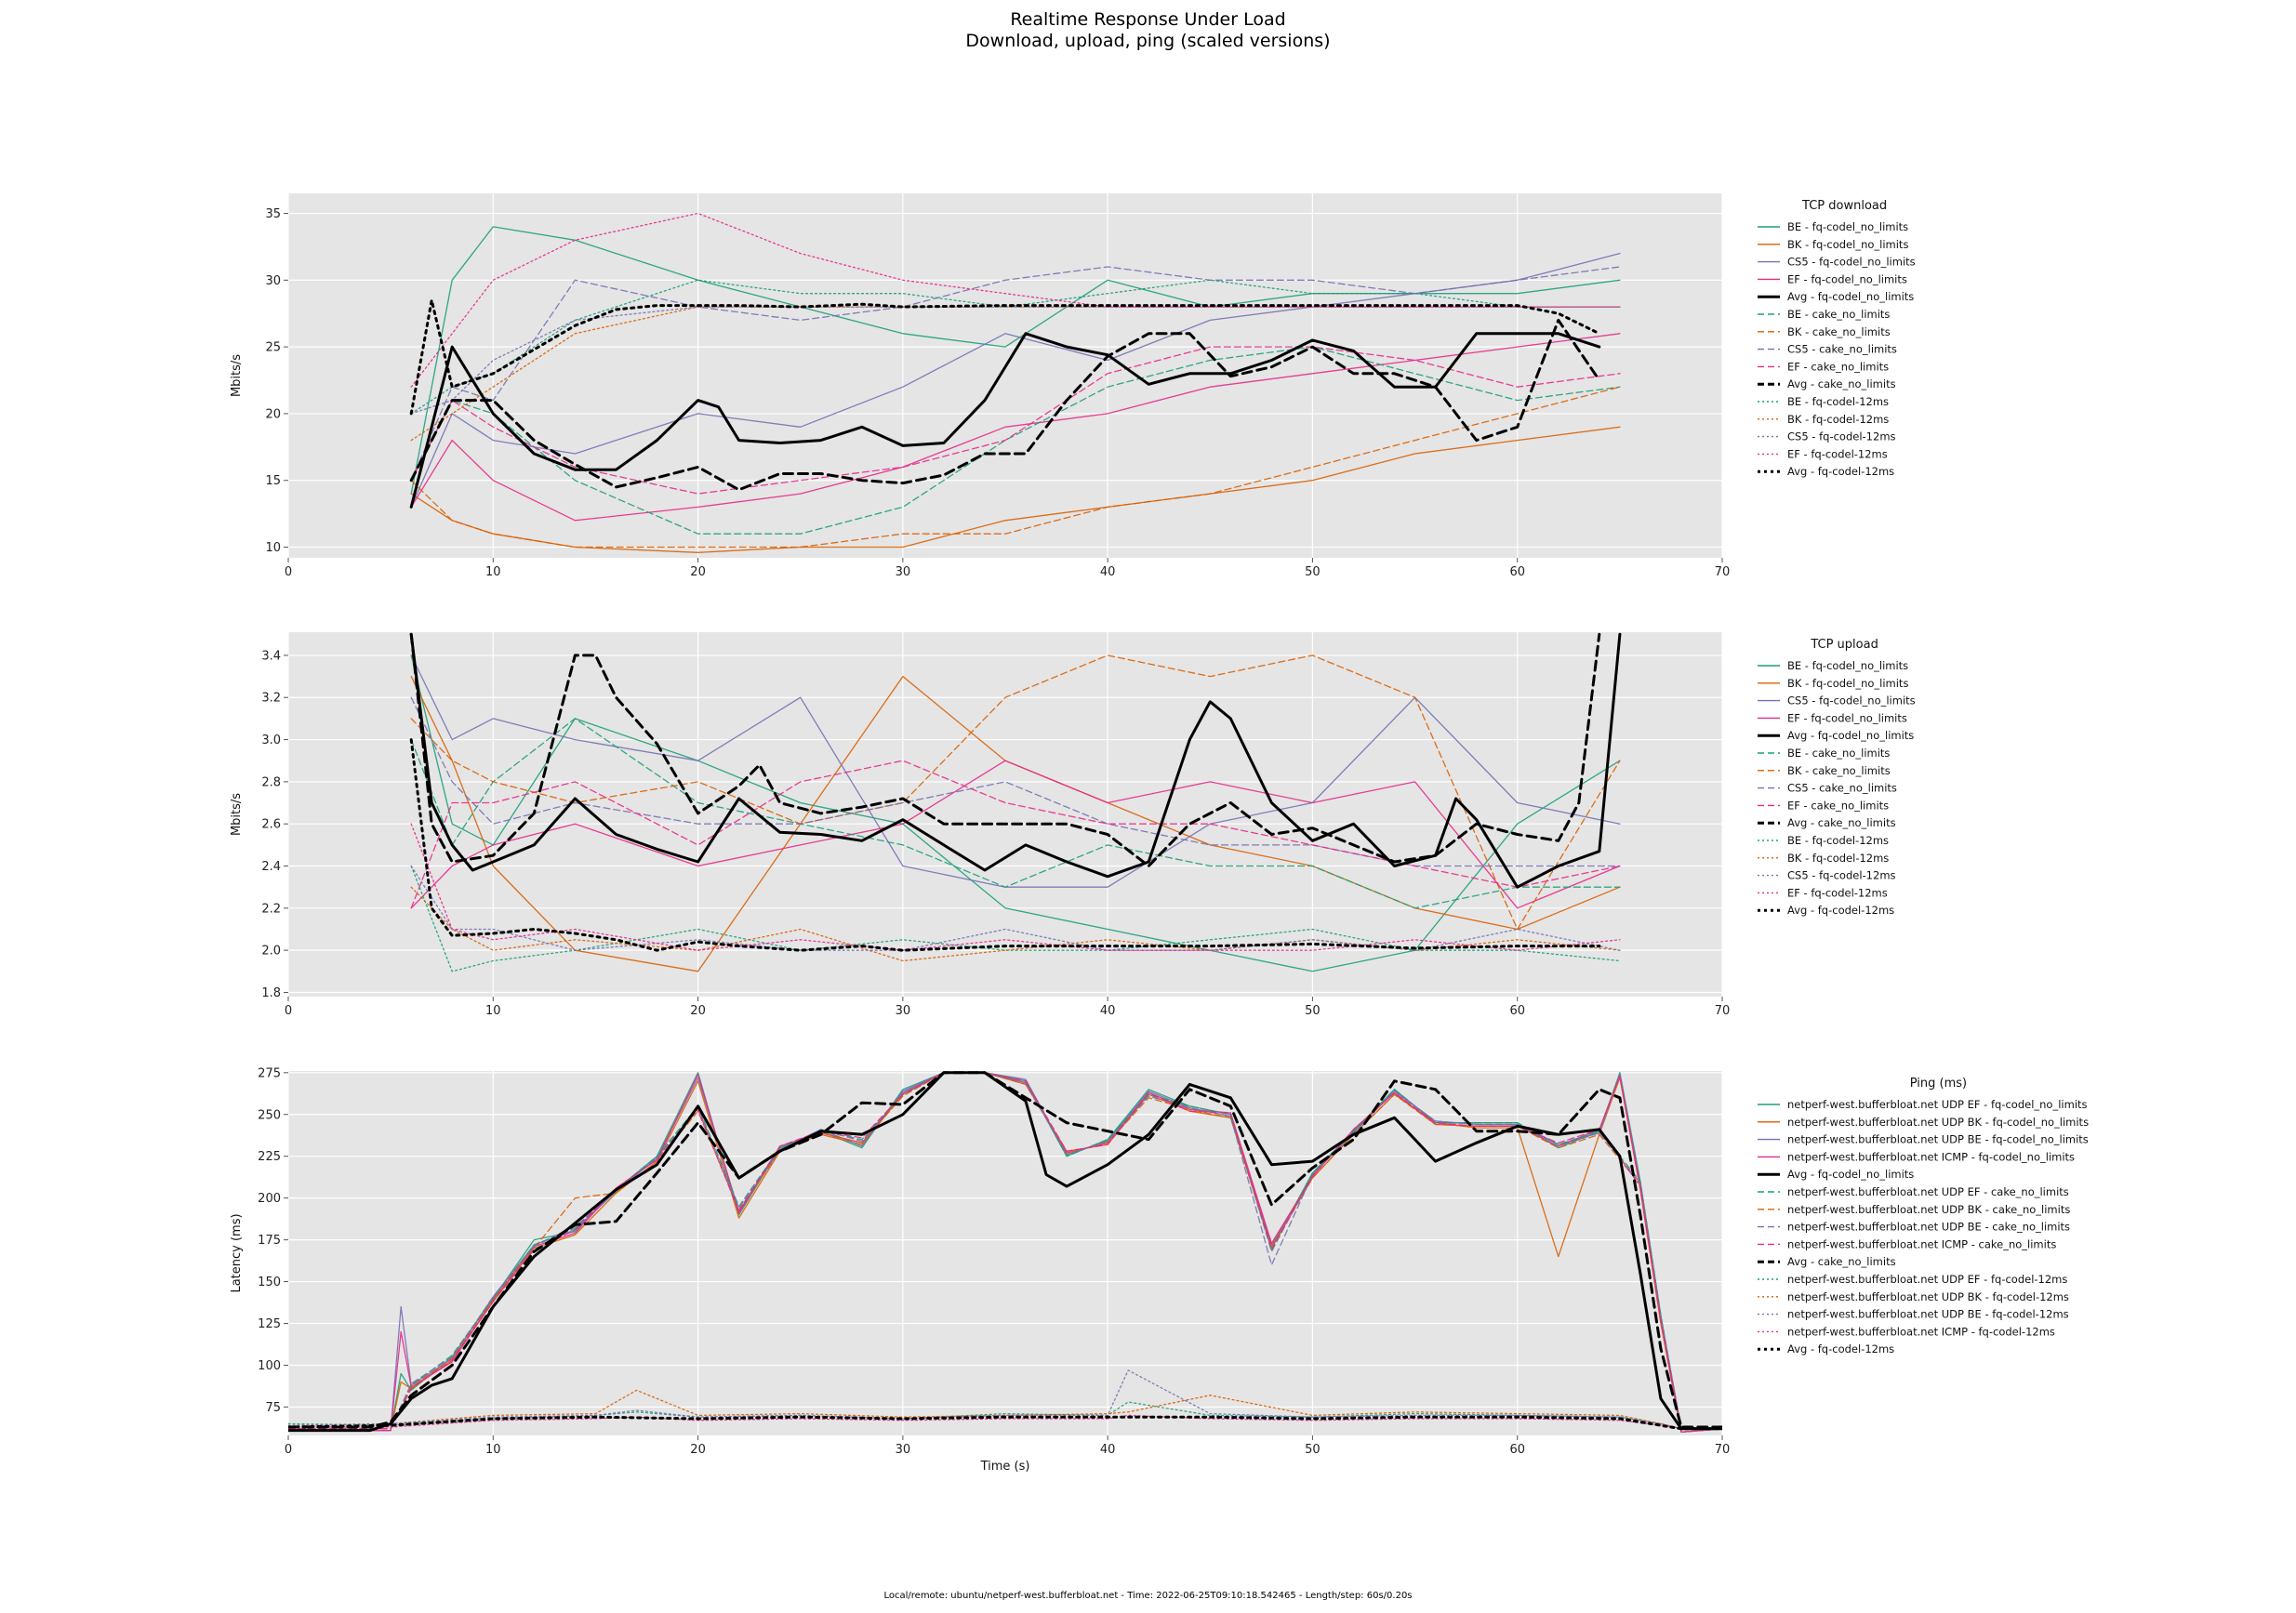 The height and width of the screenshot is (1613, 2296). Describe the element at coordinates (273, 348) in the screenshot. I see `y-tick-label: 25` at that location.